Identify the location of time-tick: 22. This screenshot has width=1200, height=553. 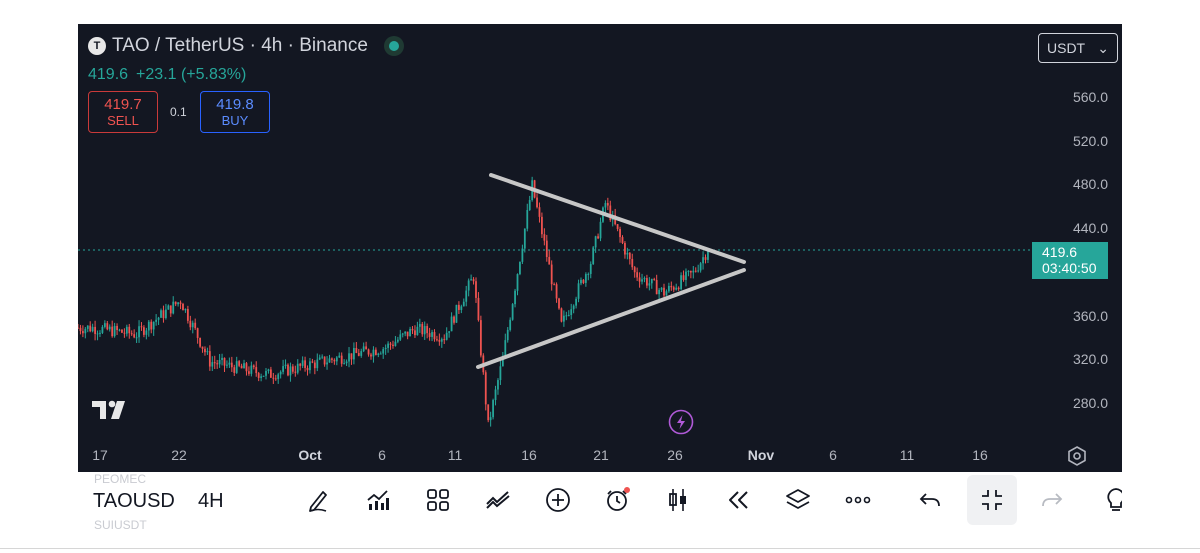
(179, 455).